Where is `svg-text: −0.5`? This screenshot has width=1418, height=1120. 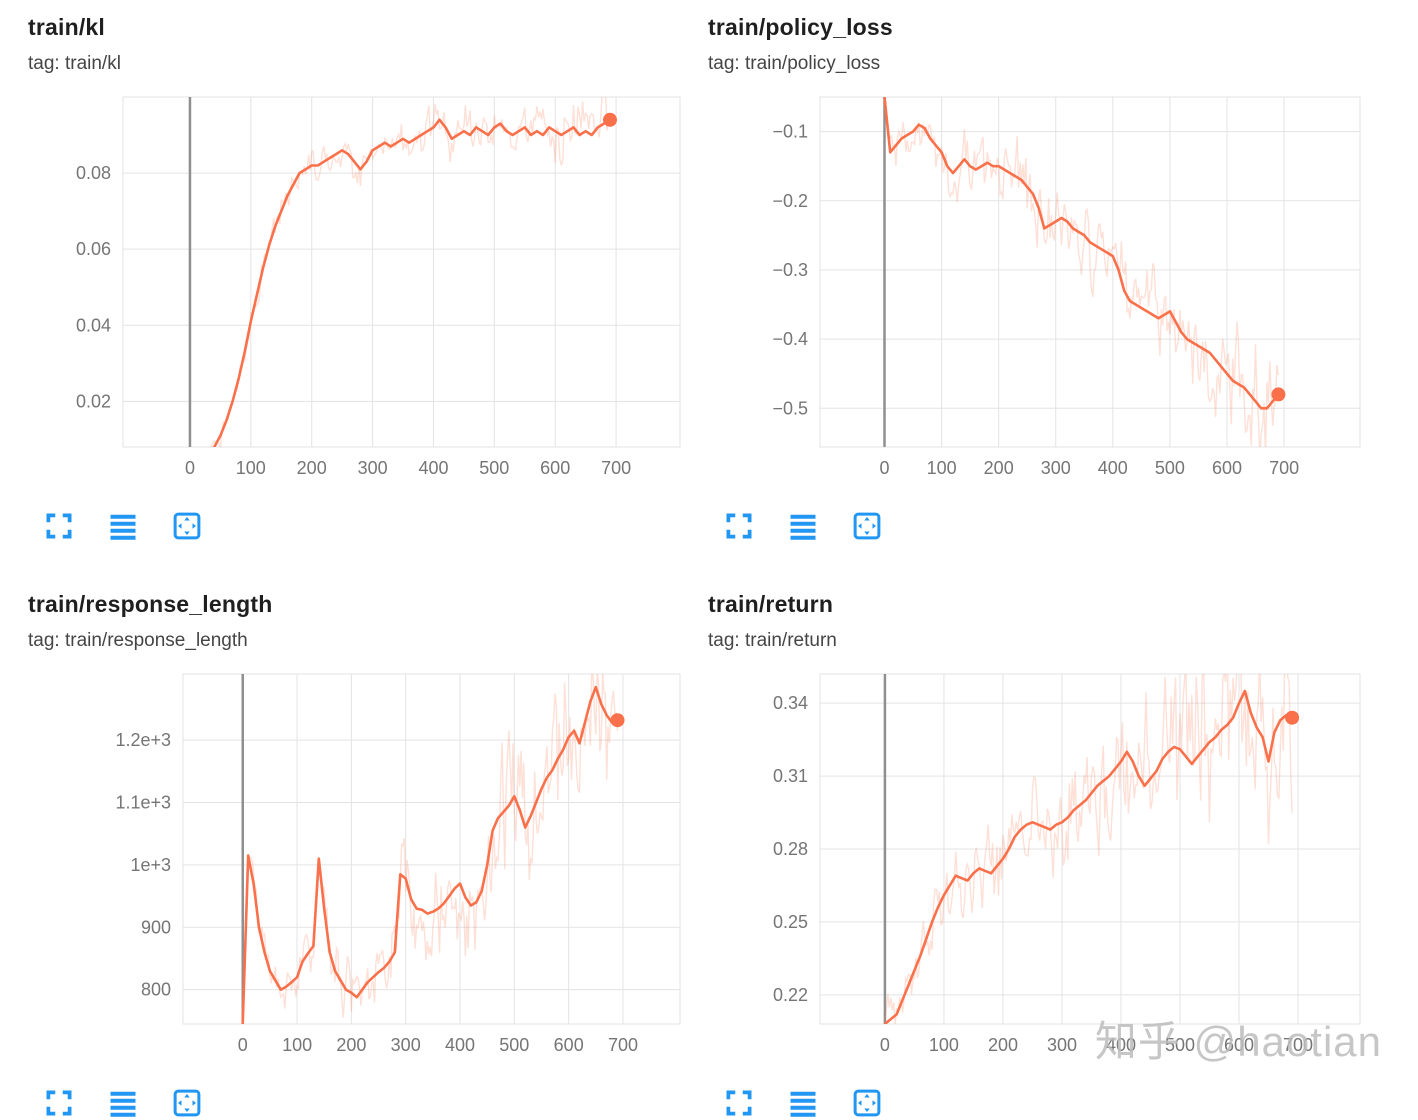
svg-text: −0.5 is located at coordinates (790, 408).